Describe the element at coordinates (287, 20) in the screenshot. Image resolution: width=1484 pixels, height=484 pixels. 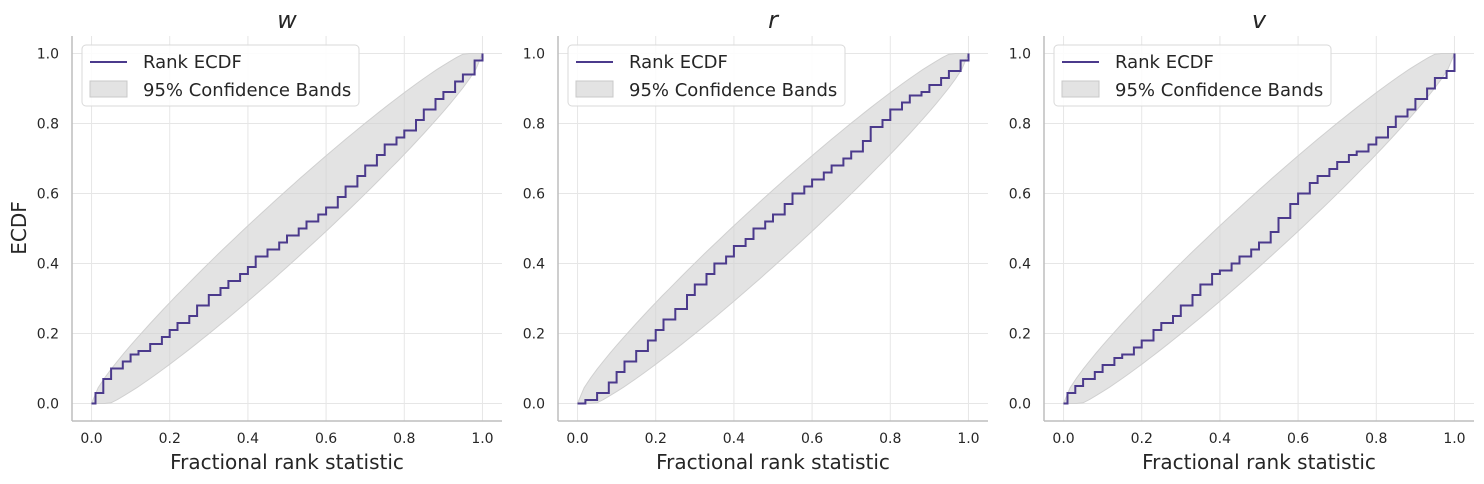
I see `panel-title: w` at that location.